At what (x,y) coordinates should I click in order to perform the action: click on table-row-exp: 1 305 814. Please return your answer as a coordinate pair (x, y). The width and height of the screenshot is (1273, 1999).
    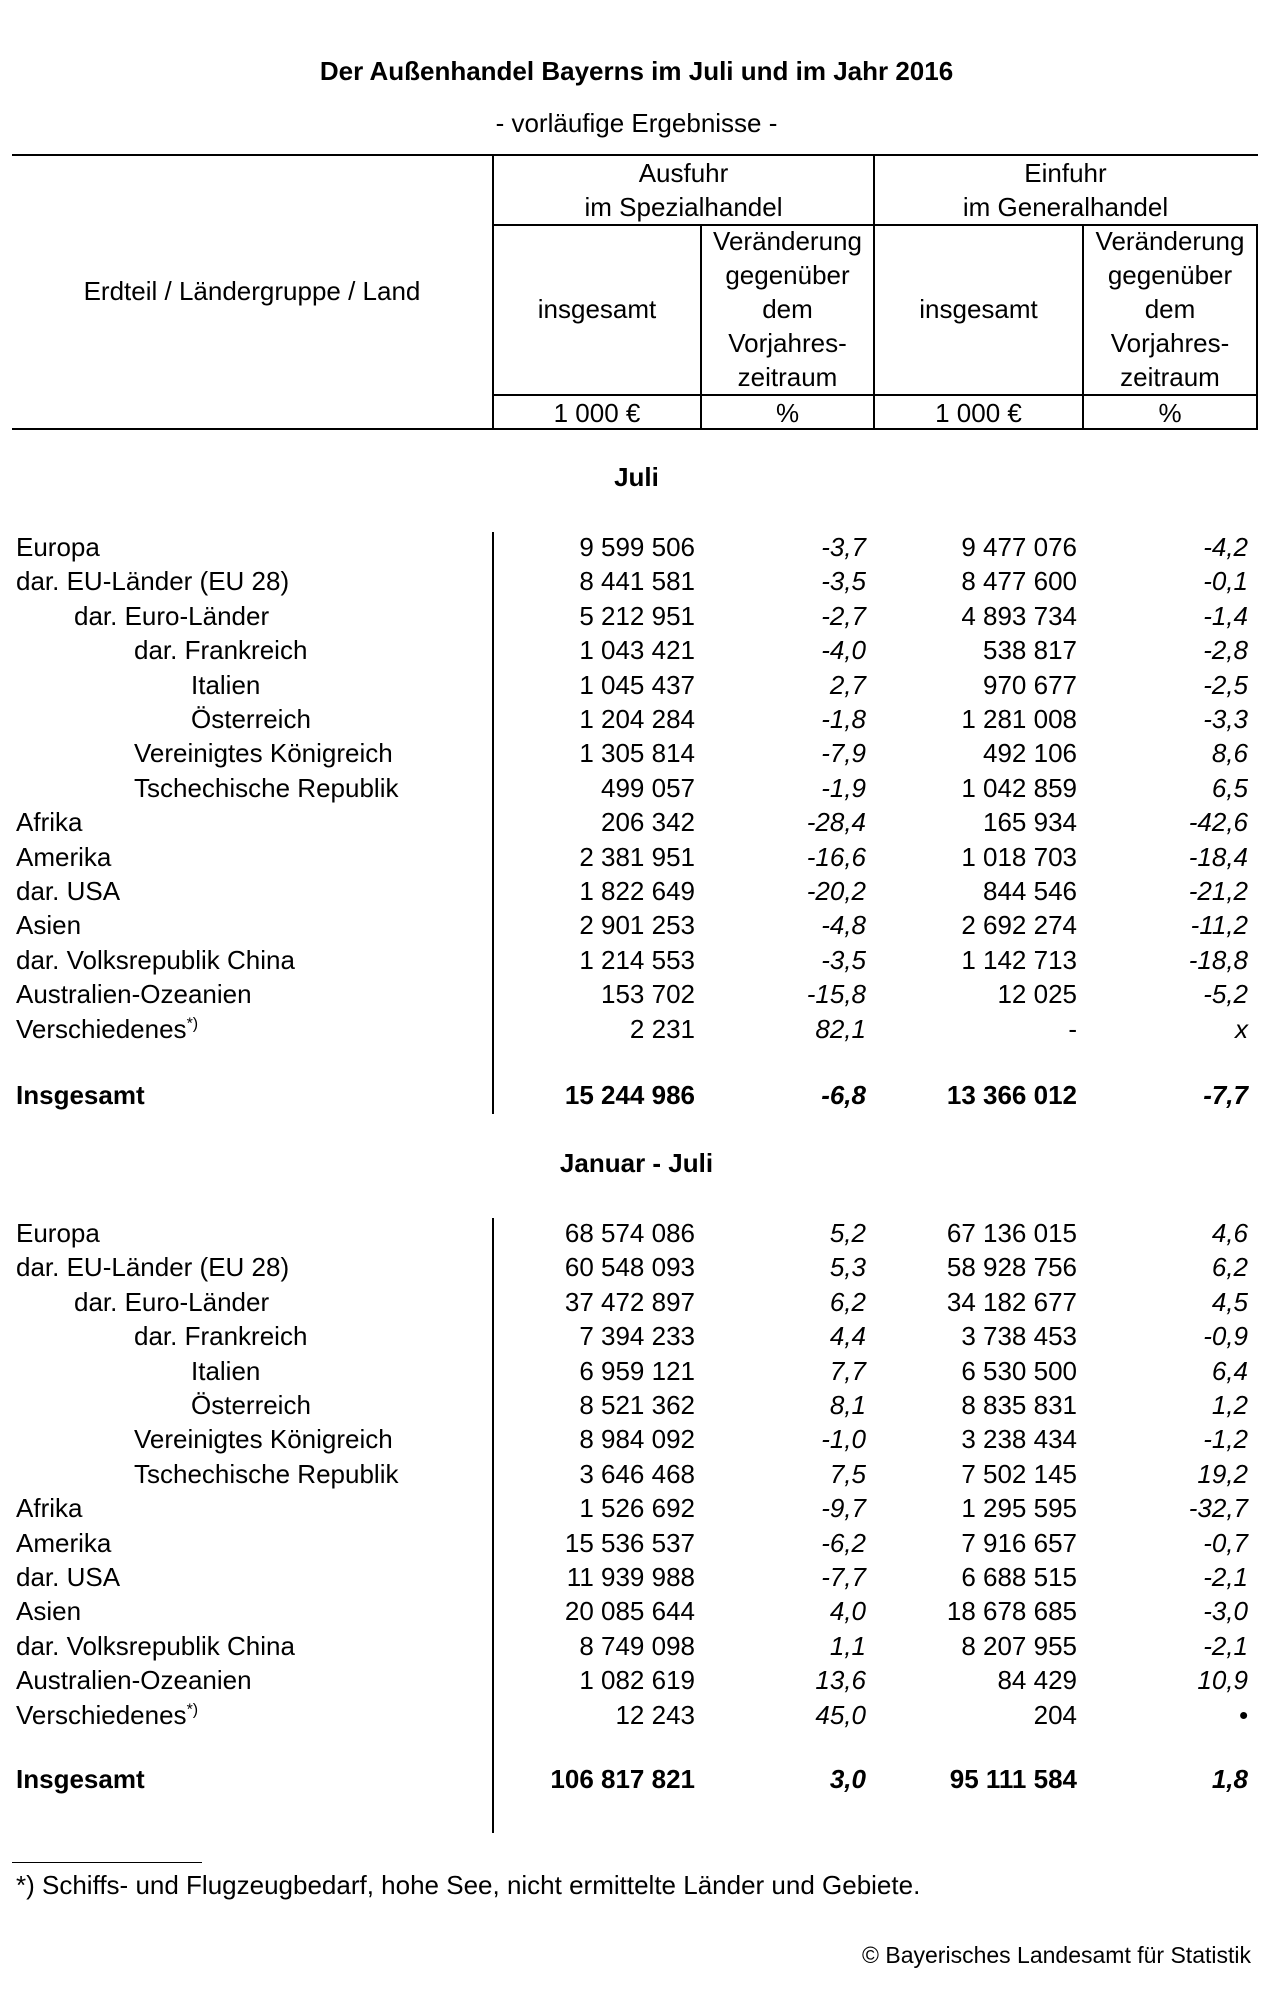
    Looking at the image, I should click on (637, 753).